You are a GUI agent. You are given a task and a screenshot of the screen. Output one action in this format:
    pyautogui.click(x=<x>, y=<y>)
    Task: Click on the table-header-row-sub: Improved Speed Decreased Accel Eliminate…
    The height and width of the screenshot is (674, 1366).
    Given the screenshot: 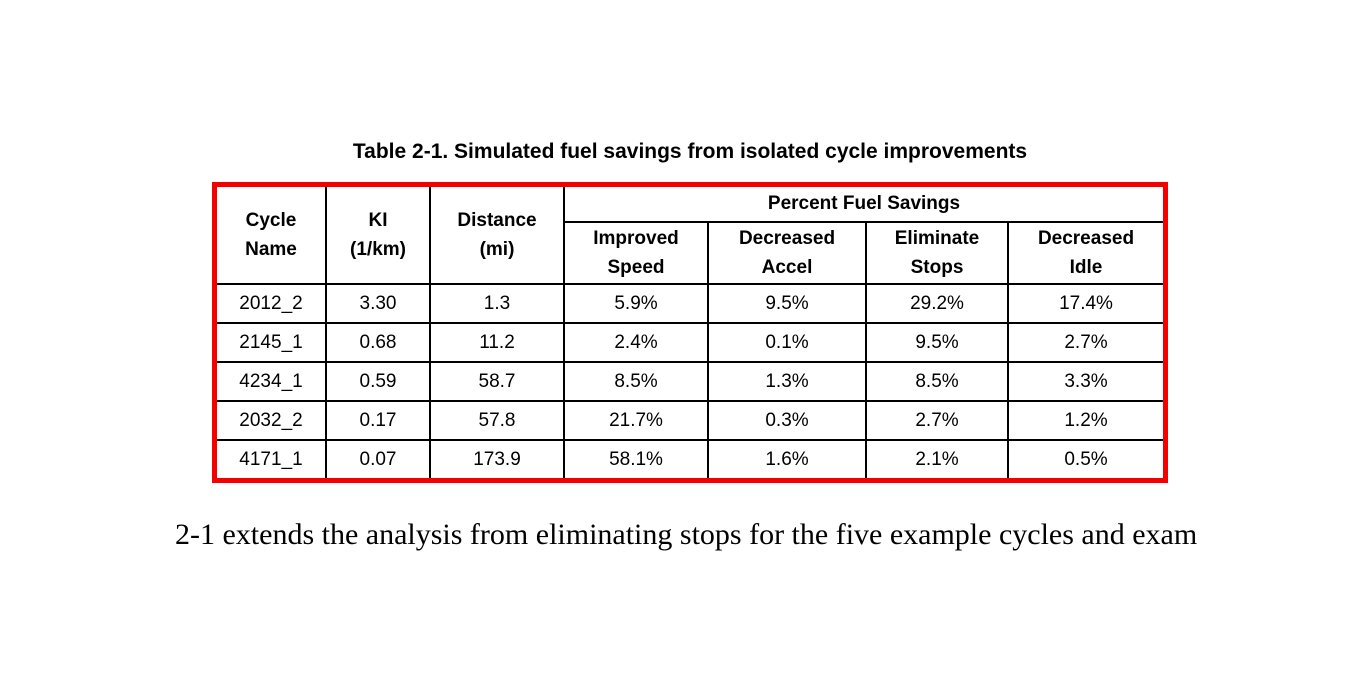 What is the action you would take?
    pyautogui.click(x=690, y=253)
    